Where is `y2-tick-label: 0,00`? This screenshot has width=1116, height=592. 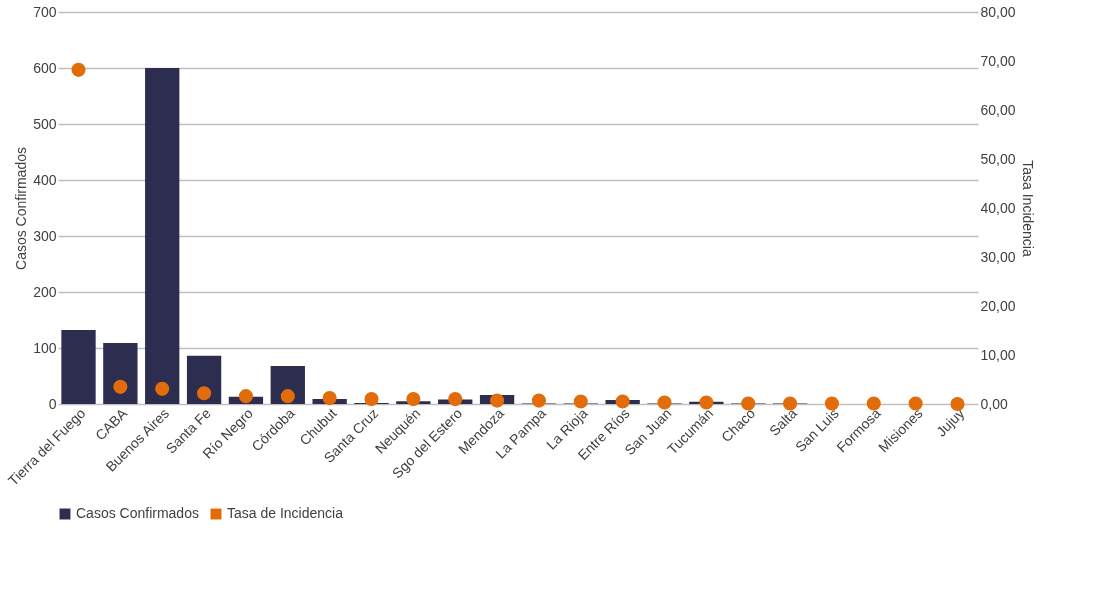 y2-tick-label: 0,00 is located at coordinates (994, 403).